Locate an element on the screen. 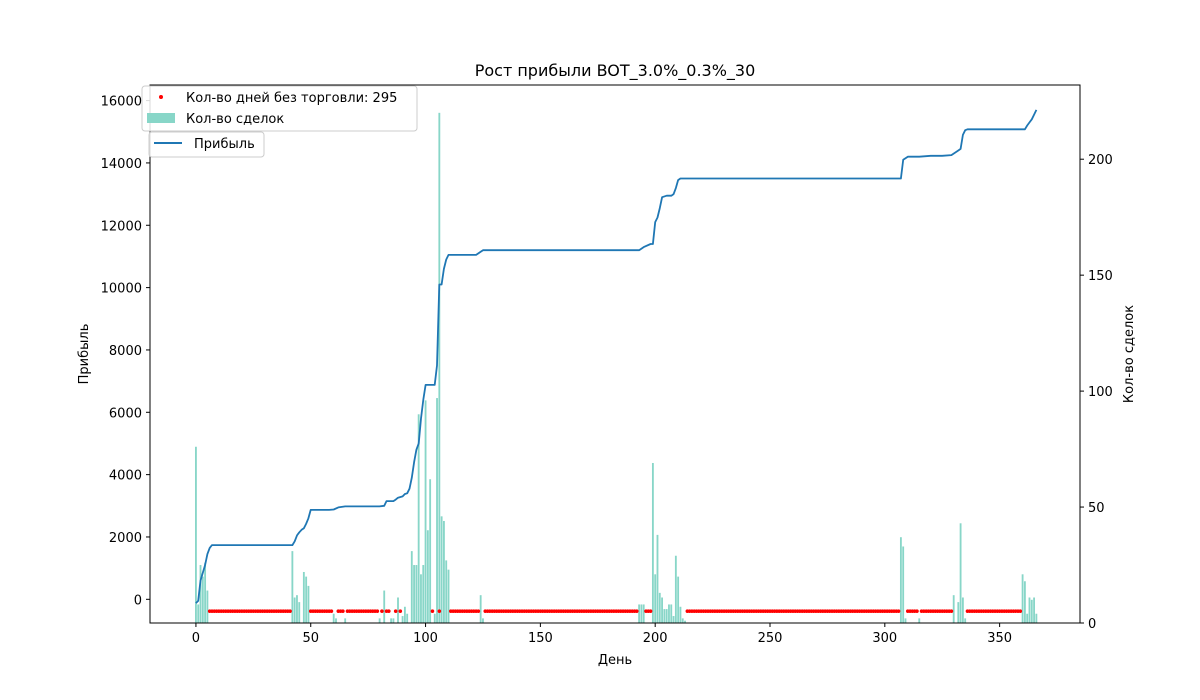  y-right-tick-label: 0 is located at coordinates (1092, 624).